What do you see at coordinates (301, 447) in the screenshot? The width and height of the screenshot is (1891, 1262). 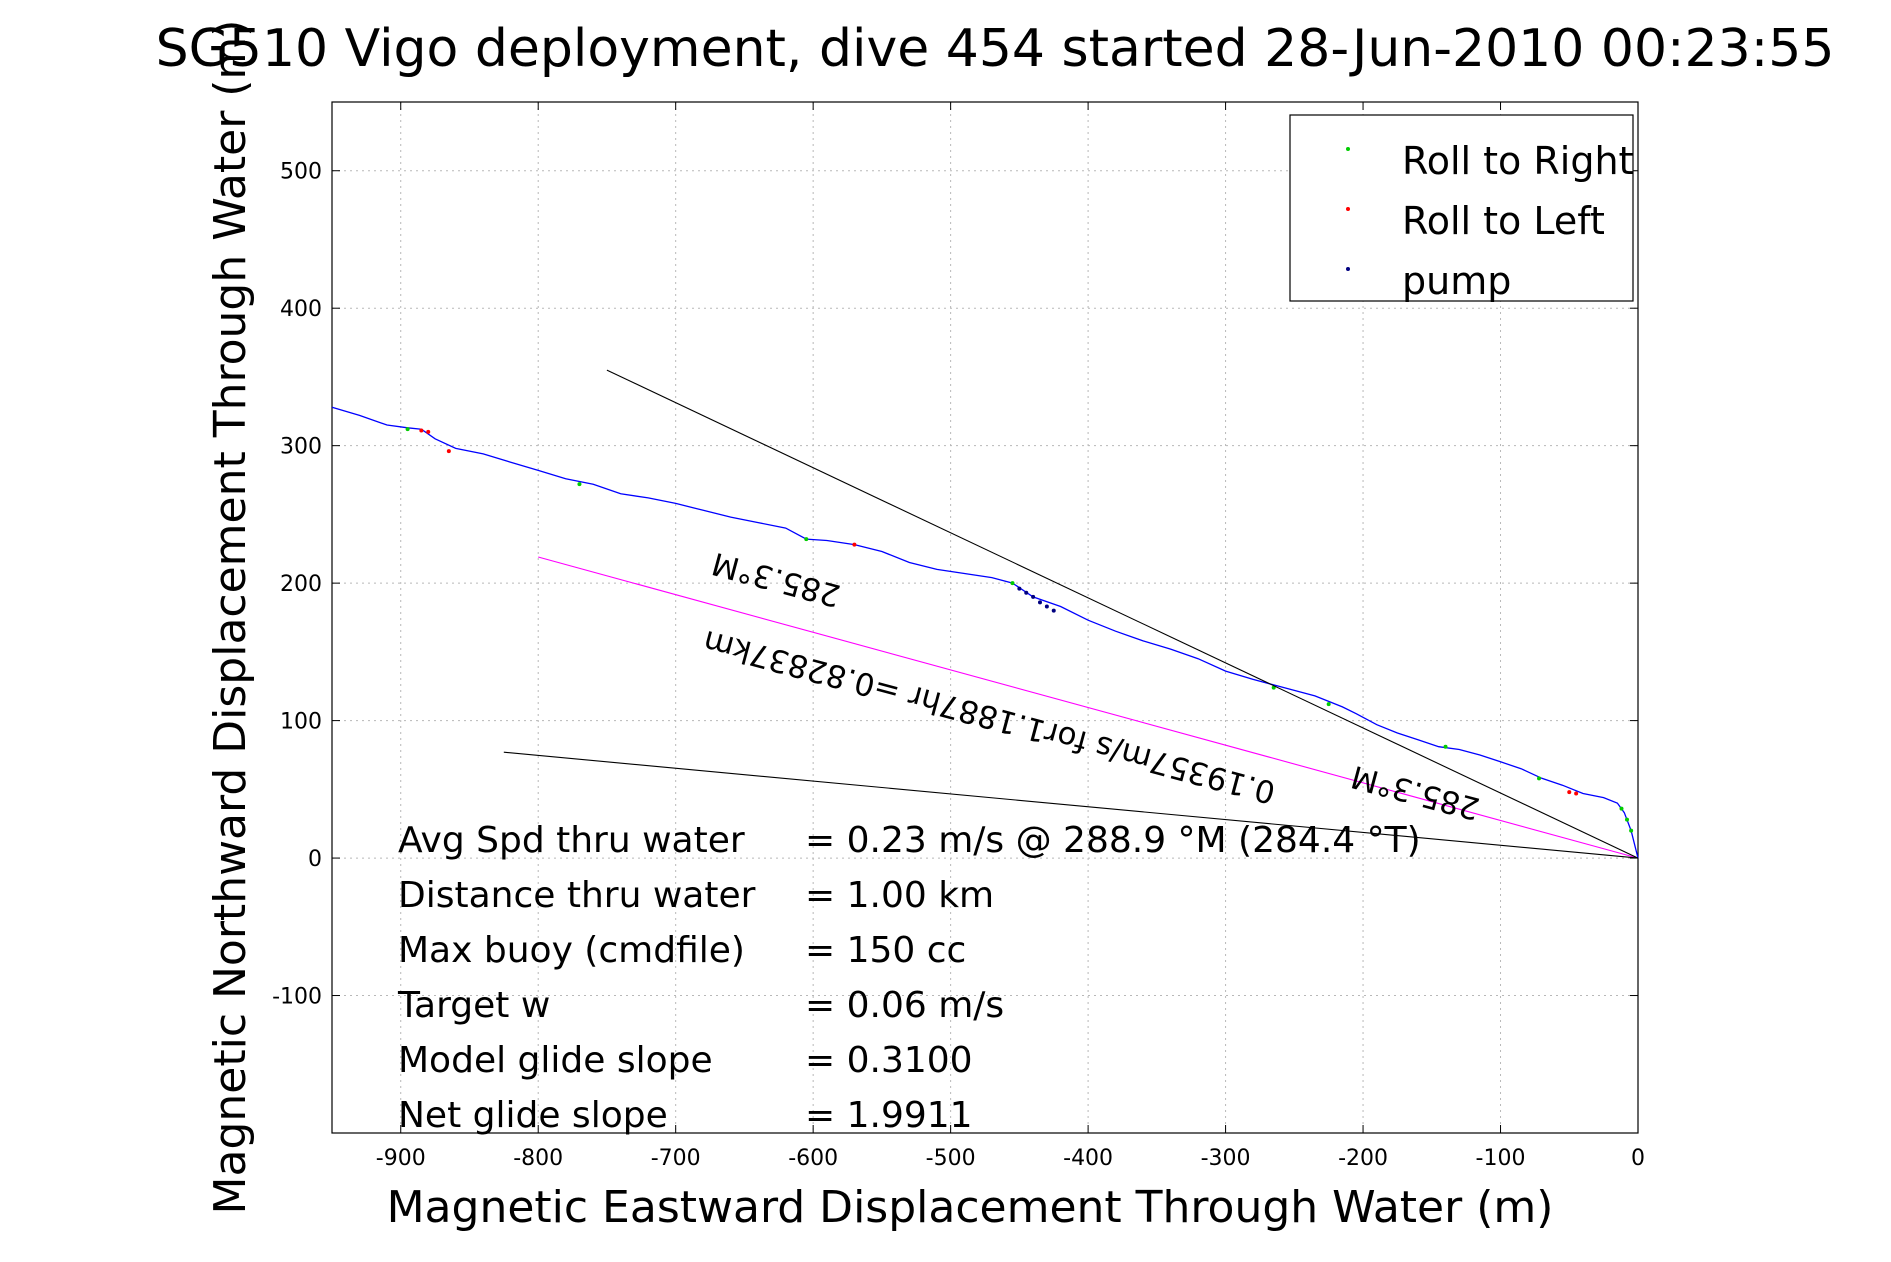 I see `y-tick-label: 300` at bounding box center [301, 447].